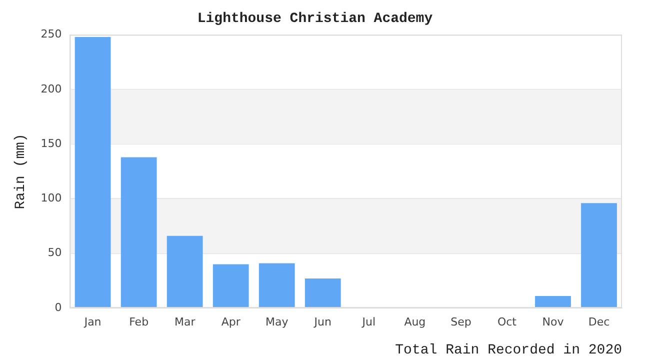 This screenshot has width=650, height=360. What do you see at coordinates (51, 89) in the screenshot?
I see `y-tick-label: 200` at bounding box center [51, 89].